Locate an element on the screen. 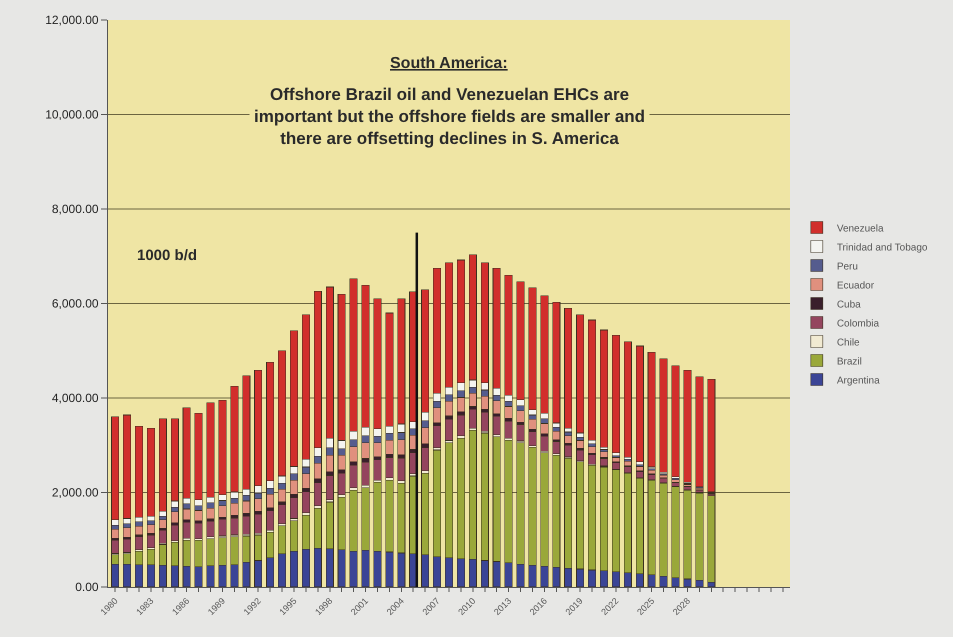  y-tick-label: 8,000.00 is located at coordinates (75, 209).